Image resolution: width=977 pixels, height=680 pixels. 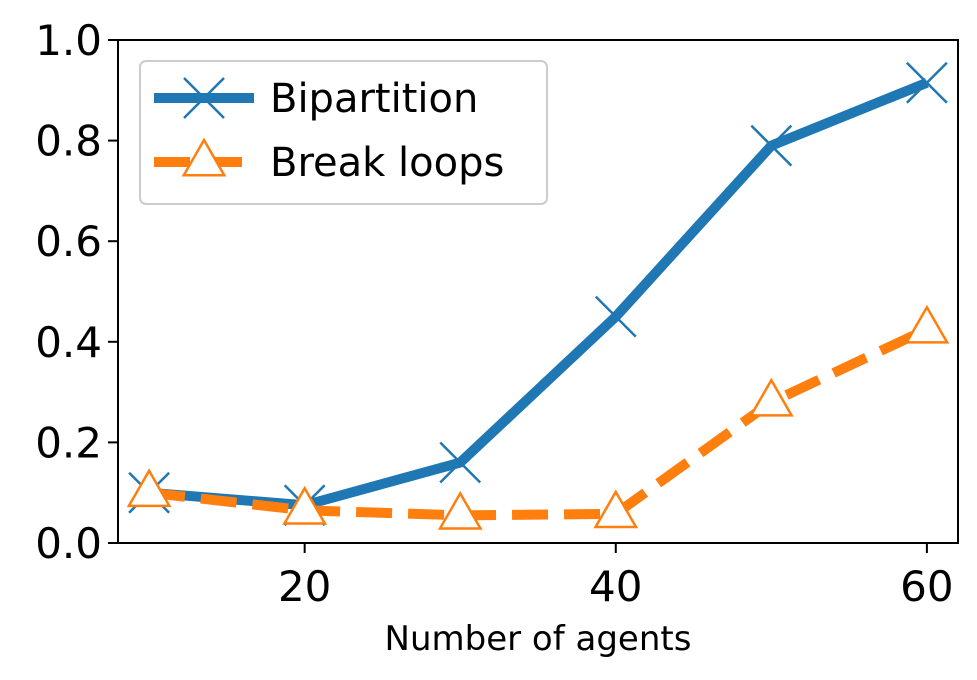 What do you see at coordinates (926, 586) in the screenshot?
I see `x-tick-label: 60` at bounding box center [926, 586].